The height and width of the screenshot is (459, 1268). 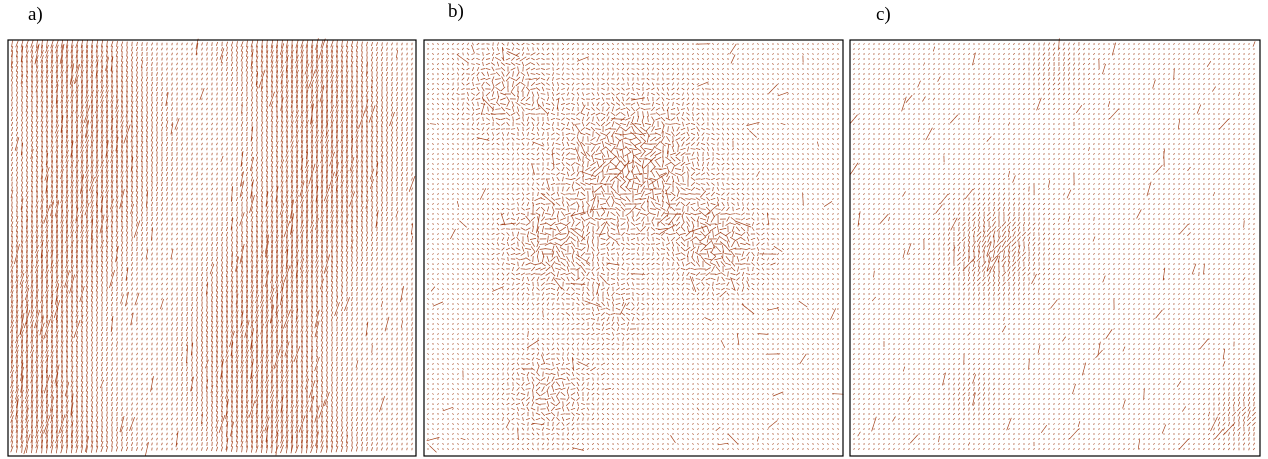 What do you see at coordinates (456, 11) in the screenshot?
I see `panel-label: b)` at bounding box center [456, 11].